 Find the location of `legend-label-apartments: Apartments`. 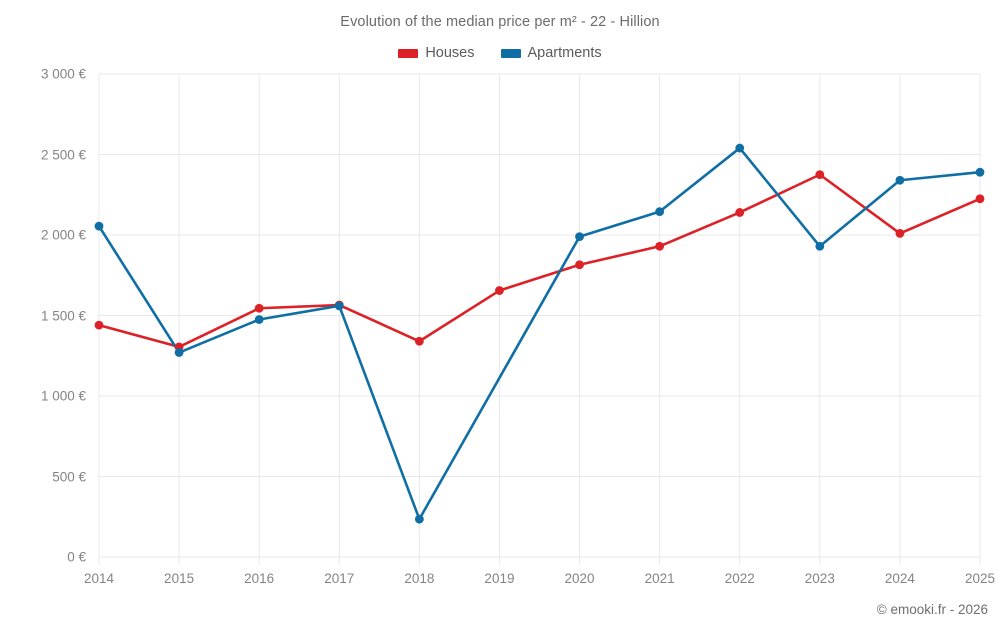

legend-label-apartments: Apartments is located at coordinates (564, 53).